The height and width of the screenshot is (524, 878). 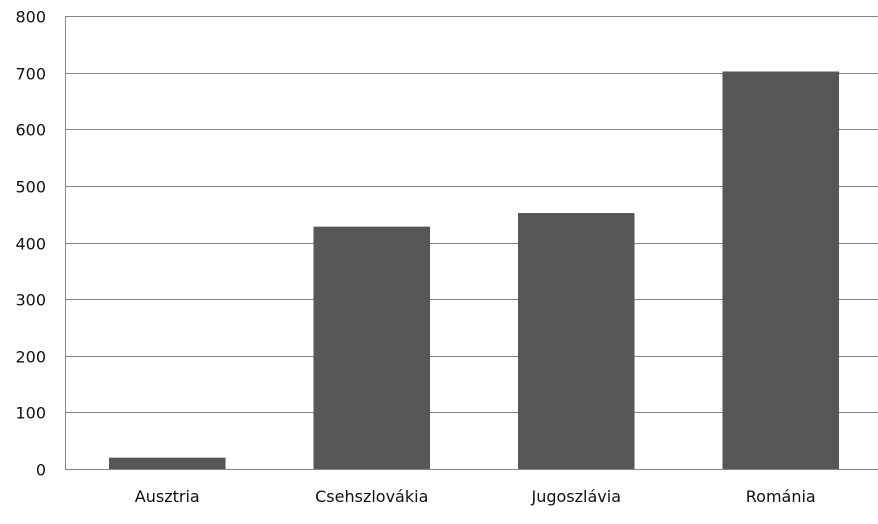 I want to click on x-tick-label: Ausztria, so click(x=167, y=496).